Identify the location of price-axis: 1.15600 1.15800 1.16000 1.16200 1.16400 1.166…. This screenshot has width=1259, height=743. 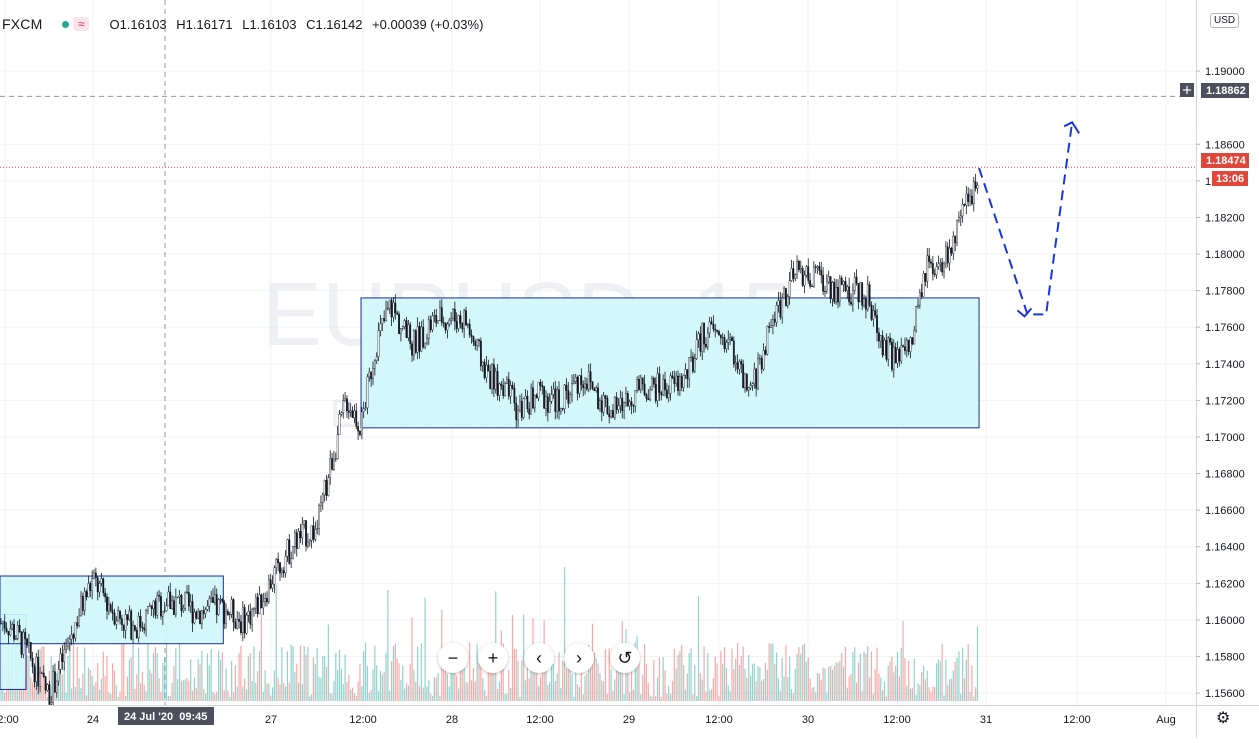
(1227, 352).